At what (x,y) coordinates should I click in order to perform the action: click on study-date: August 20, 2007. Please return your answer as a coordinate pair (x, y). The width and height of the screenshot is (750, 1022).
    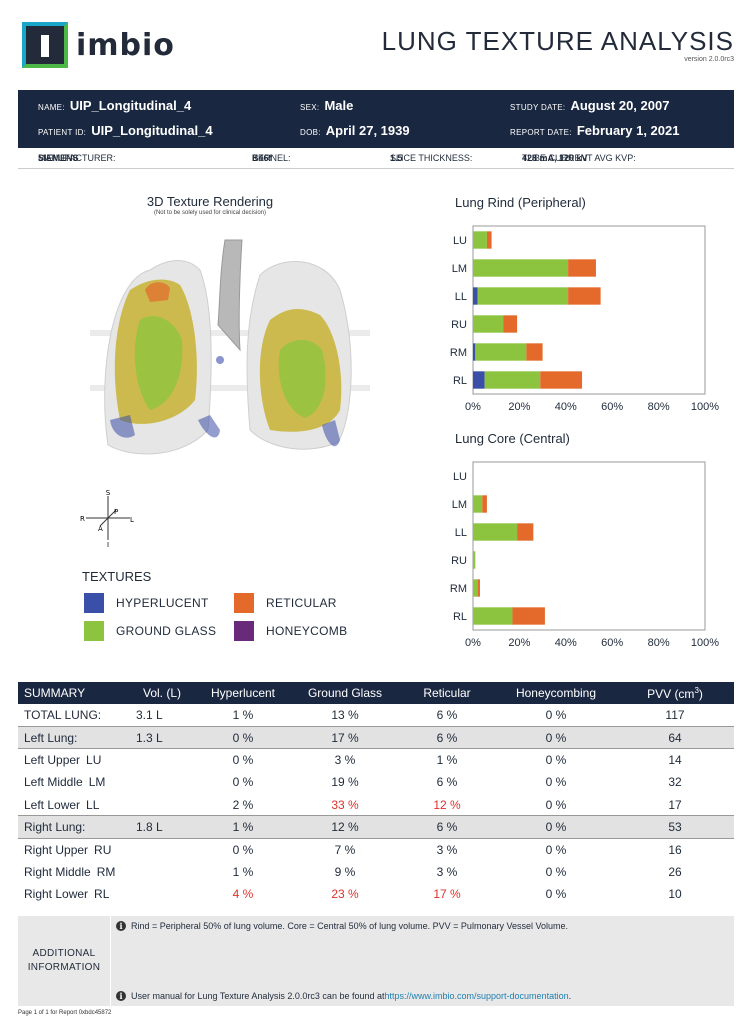
    Looking at the image, I should click on (620, 105).